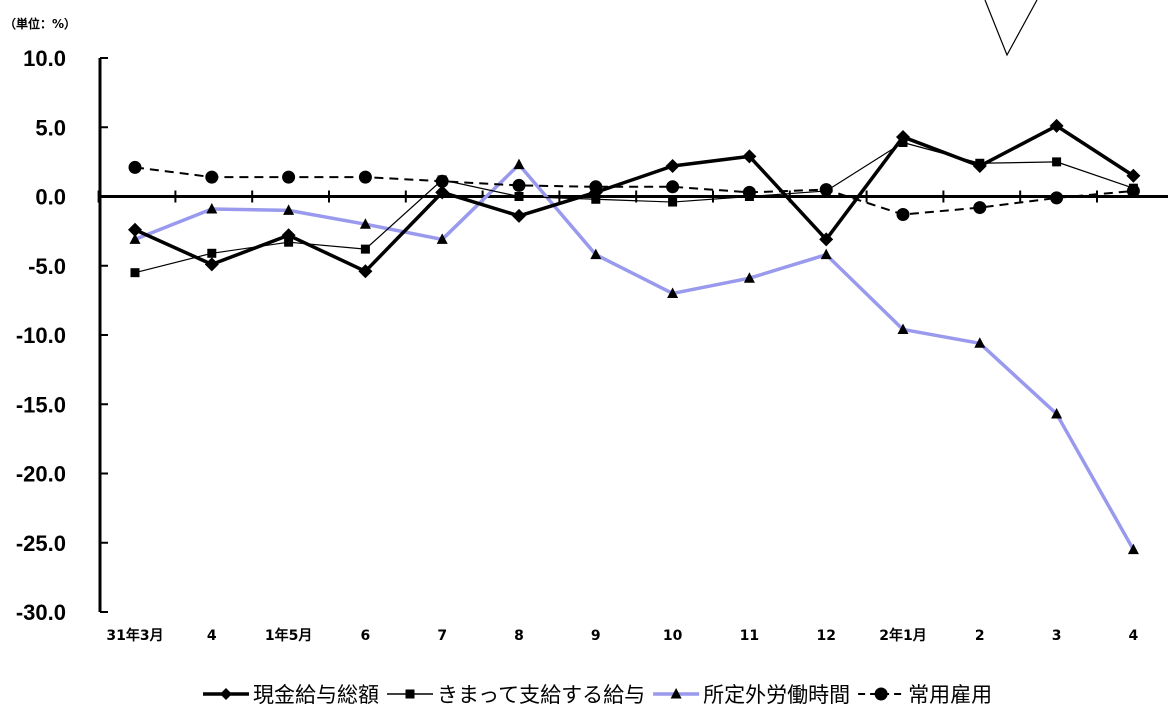  What do you see at coordinates (50, 197) in the screenshot?
I see `y-tick-label: 0.0` at bounding box center [50, 197].